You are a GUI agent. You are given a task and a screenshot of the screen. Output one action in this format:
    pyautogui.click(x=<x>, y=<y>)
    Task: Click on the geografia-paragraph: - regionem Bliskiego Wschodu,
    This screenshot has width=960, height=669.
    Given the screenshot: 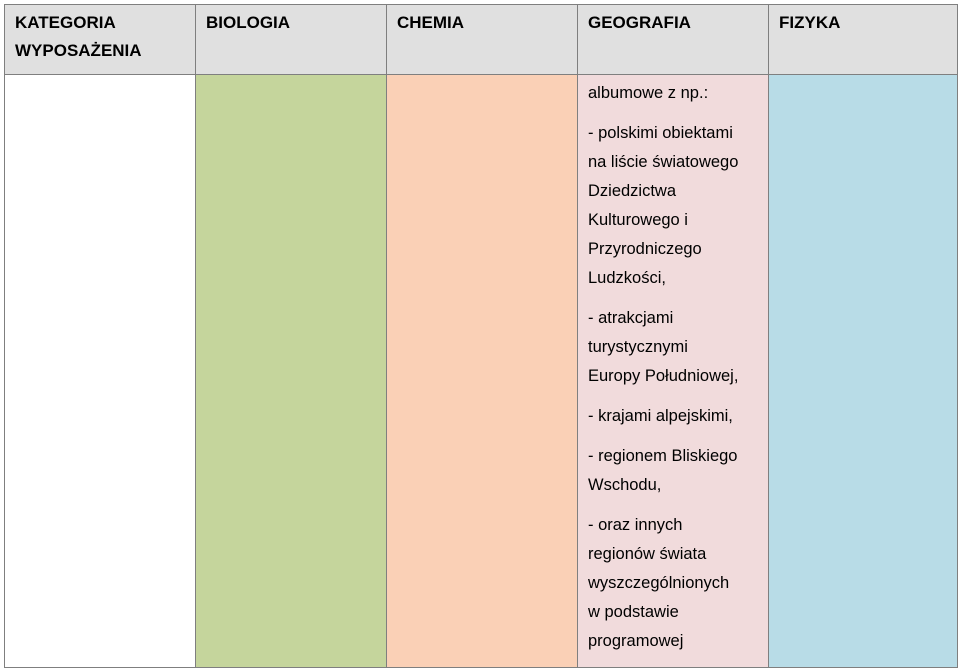 What is the action you would take?
    pyautogui.click(x=663, y=470)
    